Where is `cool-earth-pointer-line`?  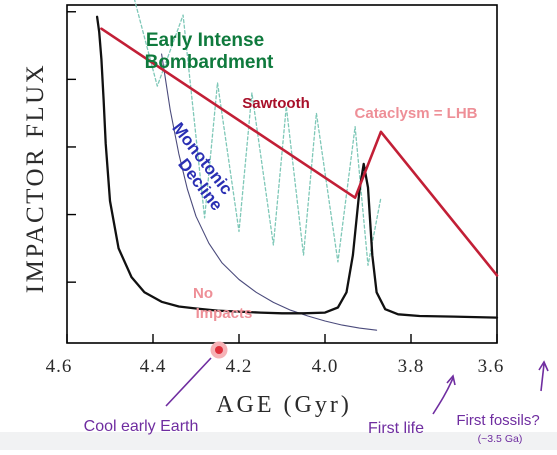
cool-earth-pointer-line is located at coordinates (188, 382).